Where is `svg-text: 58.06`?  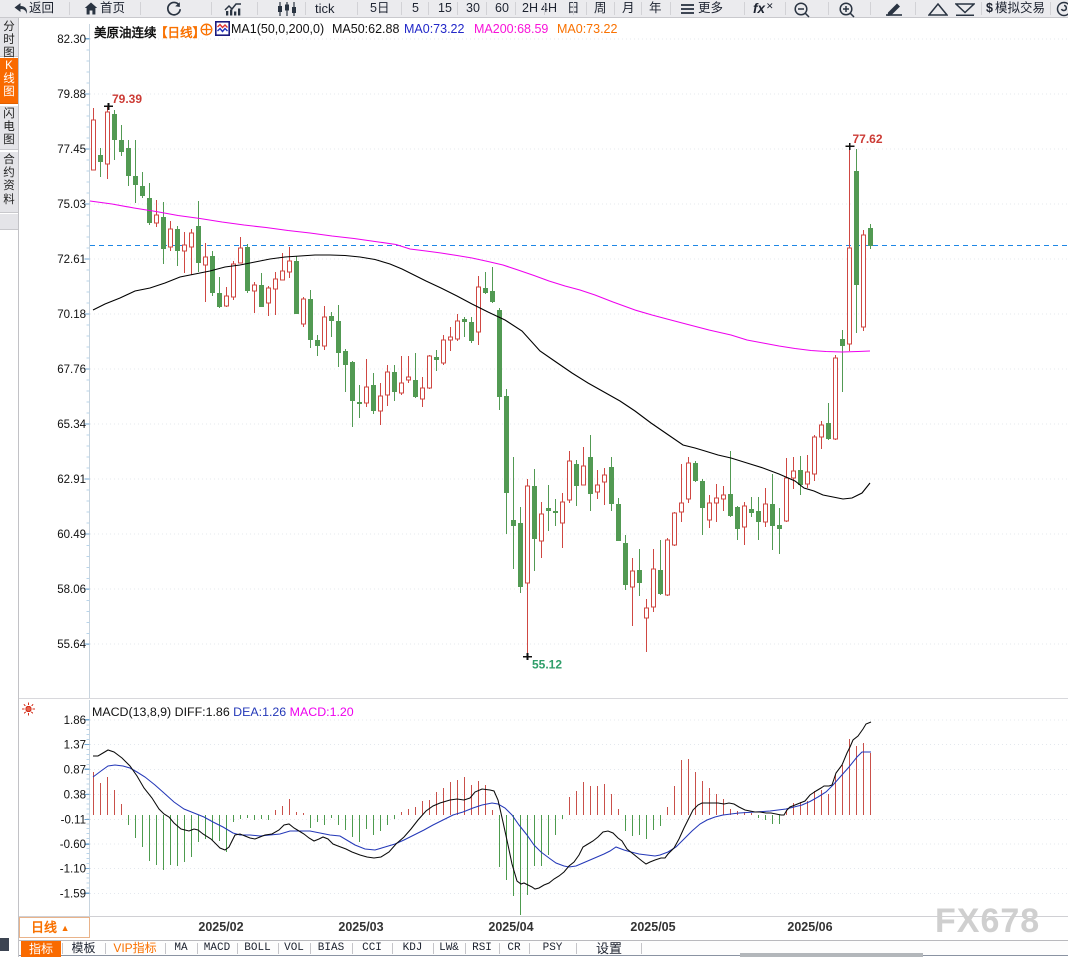 svg-text: 58.06 is located at coordinates (71, 590).